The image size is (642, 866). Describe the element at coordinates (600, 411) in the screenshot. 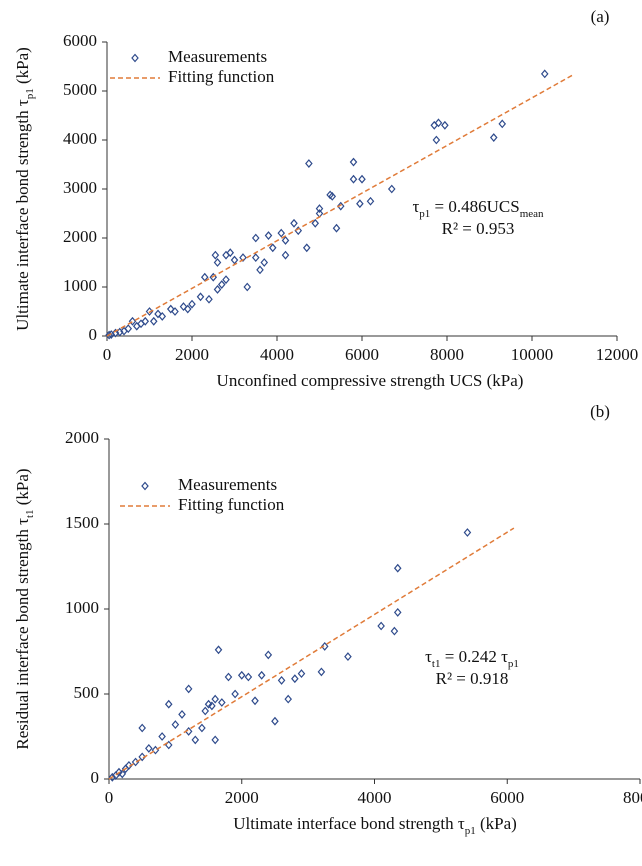

I see `panel-label: (b)` at that location.